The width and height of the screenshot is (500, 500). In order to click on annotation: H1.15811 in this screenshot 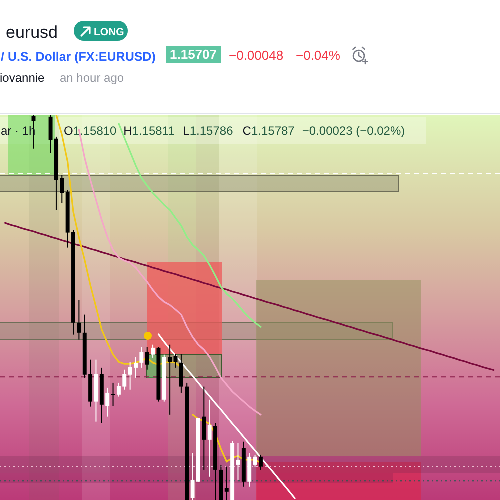, I will do `click(150, 131)`.